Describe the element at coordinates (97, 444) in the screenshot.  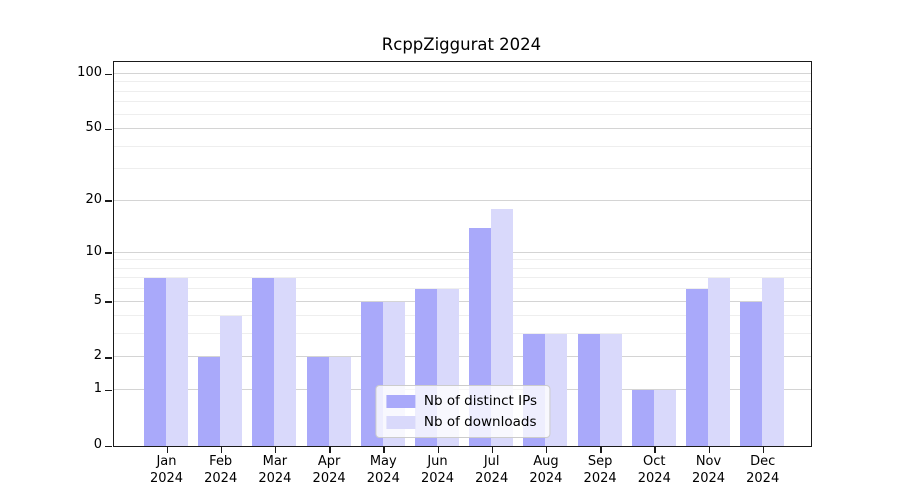
I see `y-tick-label: 0` at that location.